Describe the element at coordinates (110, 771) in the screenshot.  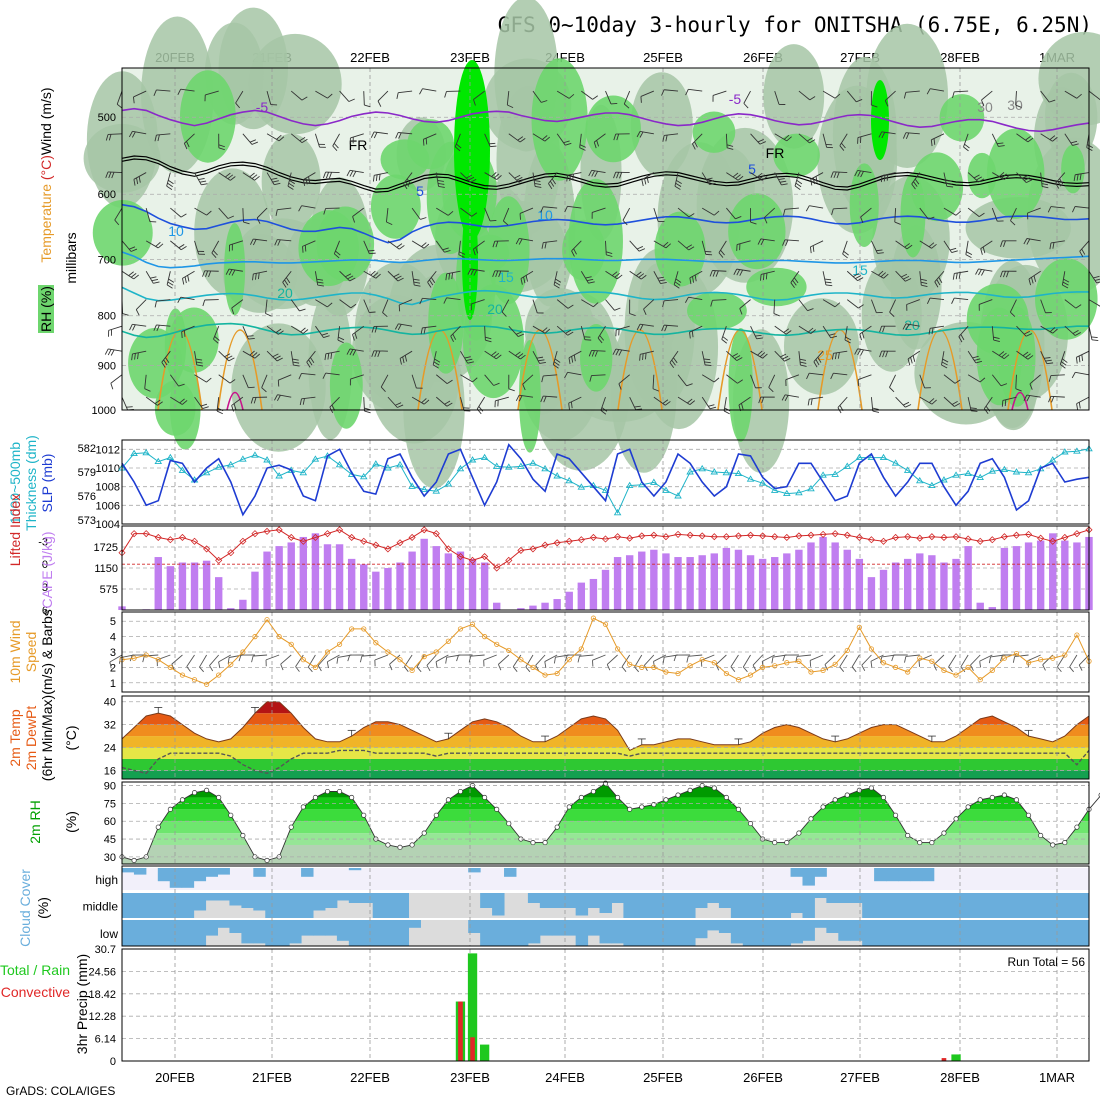
I see `temp-tick-label-0: 16` at that location.